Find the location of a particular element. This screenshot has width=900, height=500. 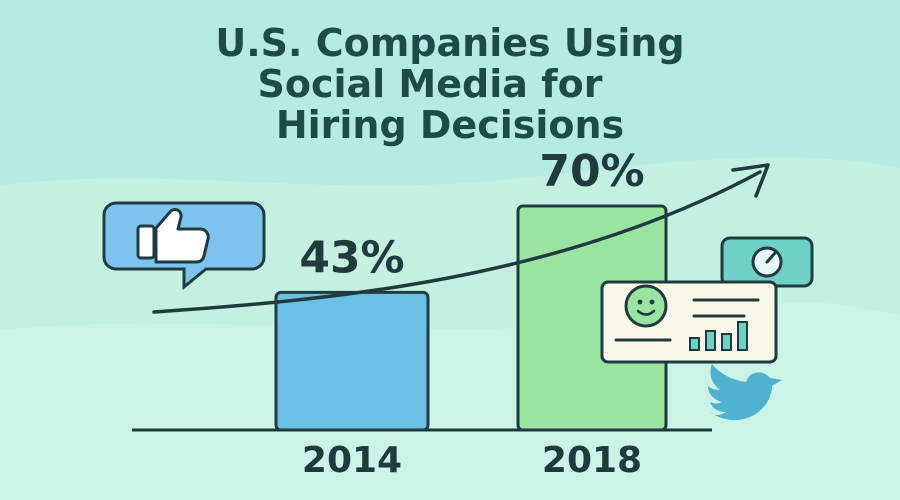

profile-card-icon is located at coordinates (689, 322).